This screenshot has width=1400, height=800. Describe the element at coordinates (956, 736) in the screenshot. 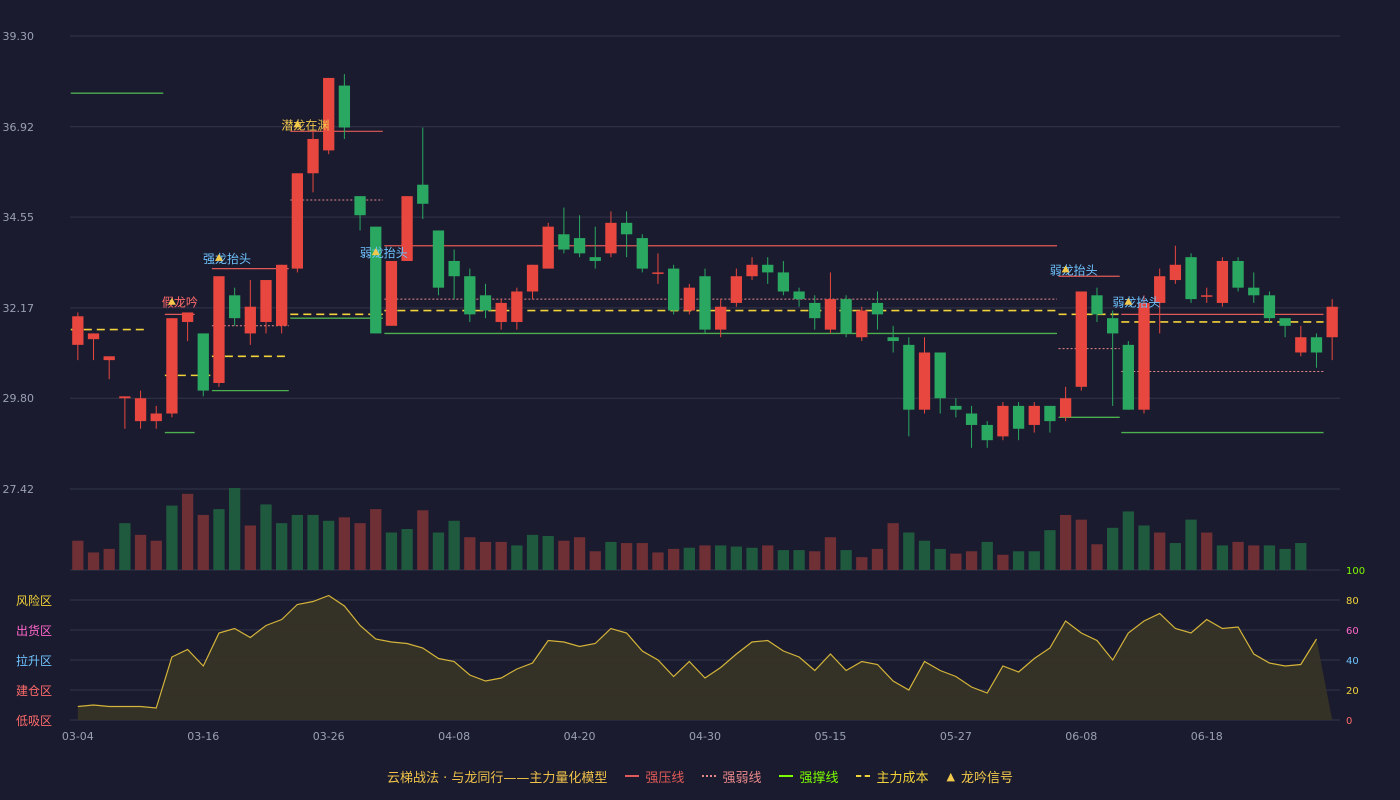

I see `date-tick-label: 05-27` at that location.